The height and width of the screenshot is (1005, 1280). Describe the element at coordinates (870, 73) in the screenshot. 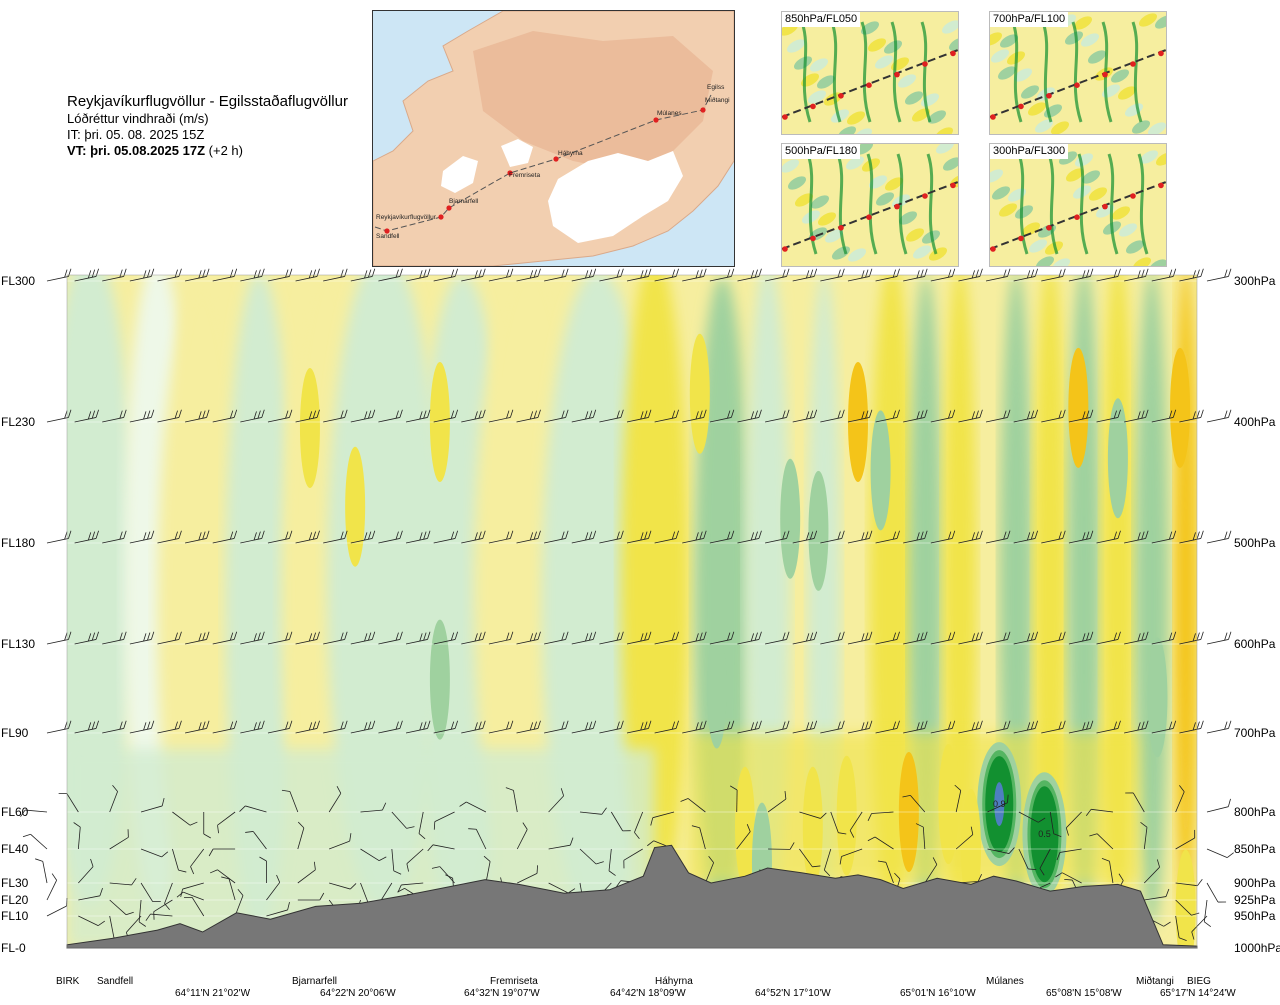

I see `level-map-850: 850hPa/FL050` at that location.